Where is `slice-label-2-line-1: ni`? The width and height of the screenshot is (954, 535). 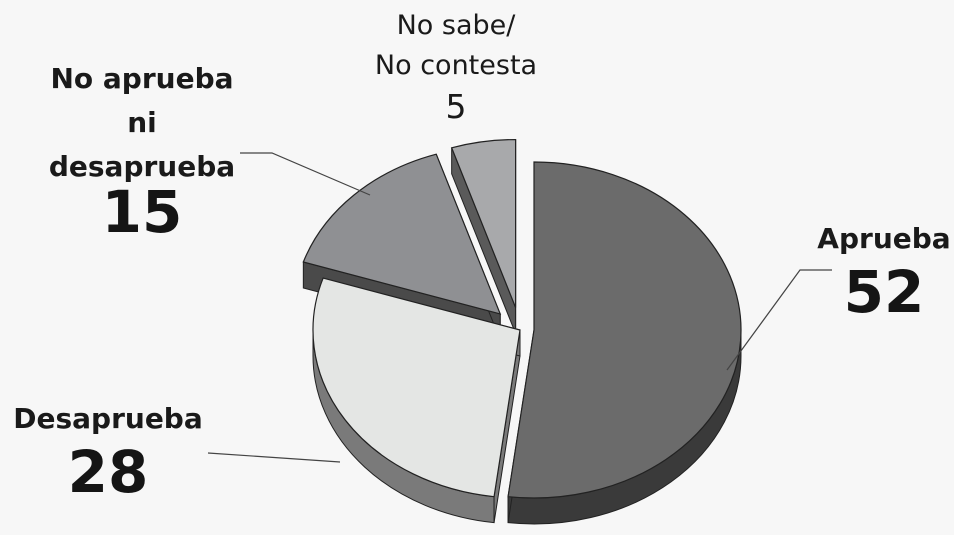
slice-label-2-line-1: ni is located at coordinates (142, 122).